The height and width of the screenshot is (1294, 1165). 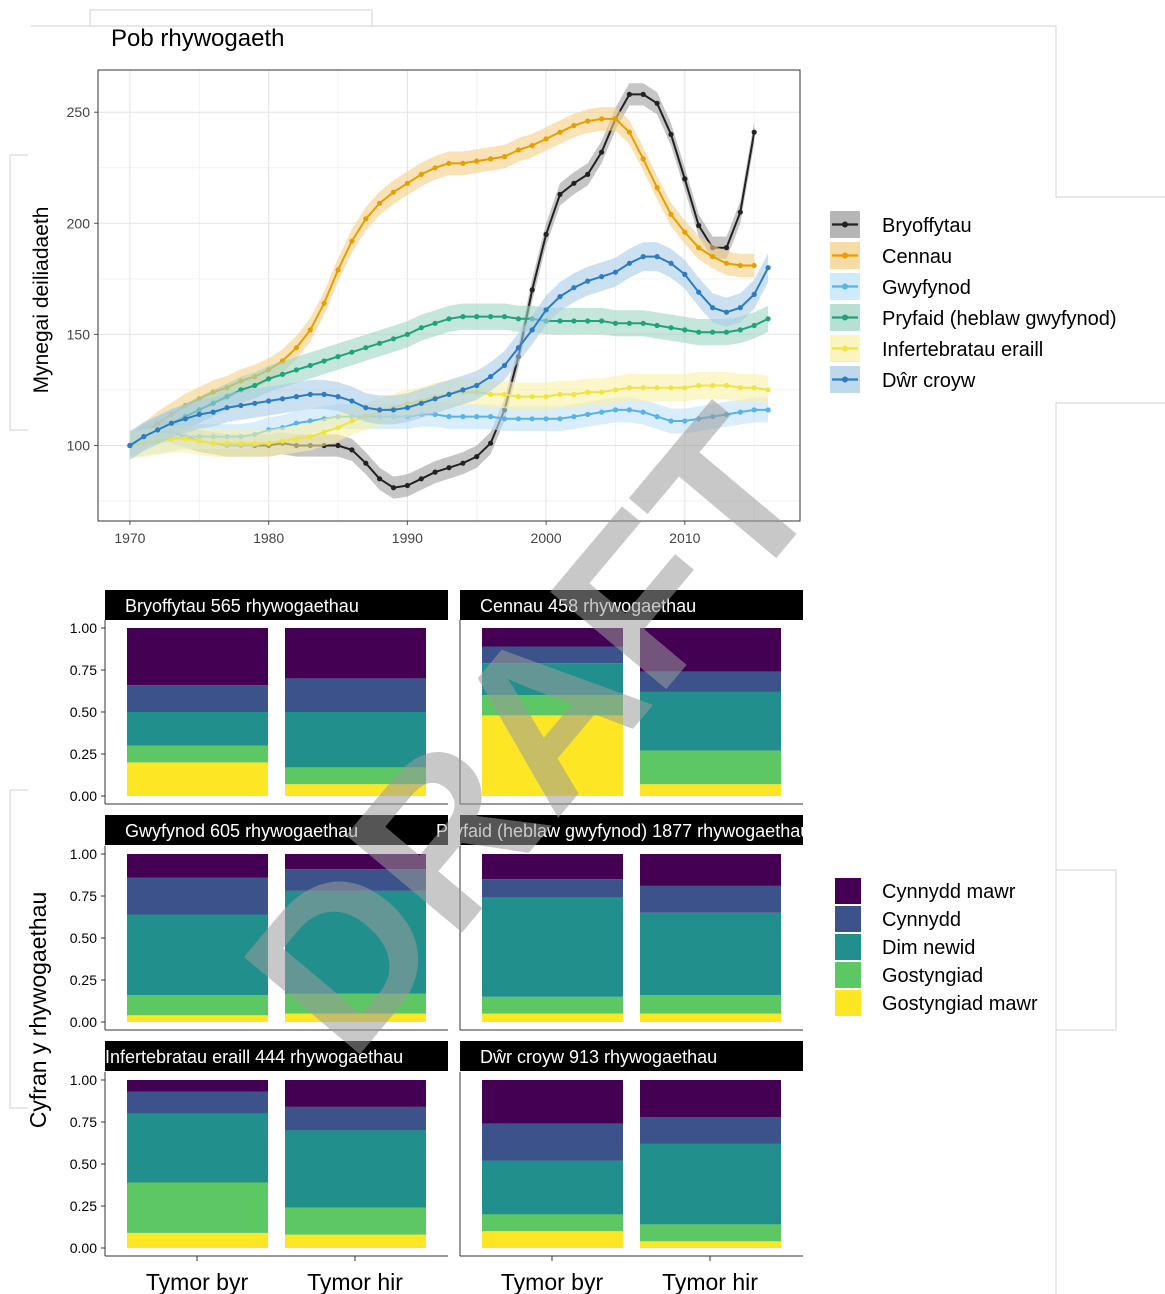 I want to click on x-category-label: Tymor hir, so click(x=355, y=1281).